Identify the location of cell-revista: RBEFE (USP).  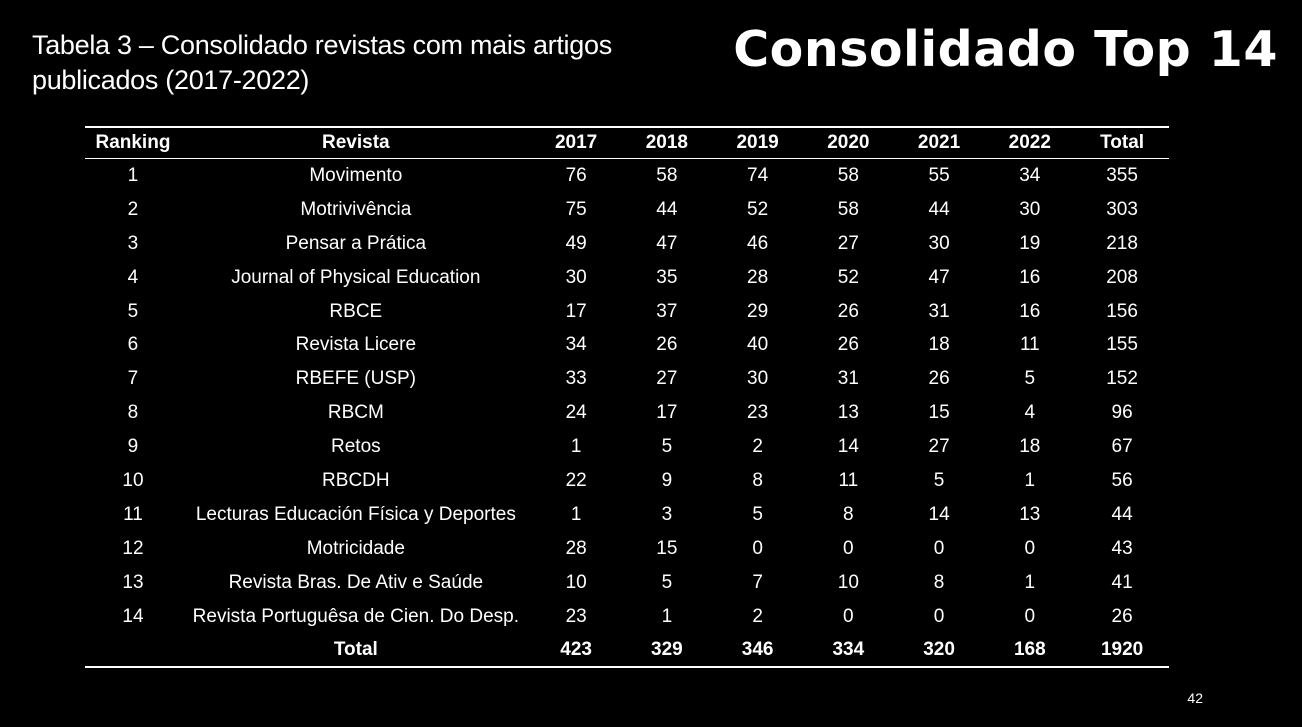
(355, 379).